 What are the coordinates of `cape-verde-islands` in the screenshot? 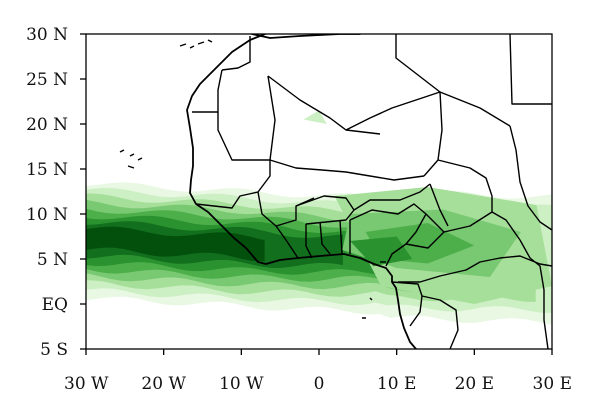 It's located at (131, 159).